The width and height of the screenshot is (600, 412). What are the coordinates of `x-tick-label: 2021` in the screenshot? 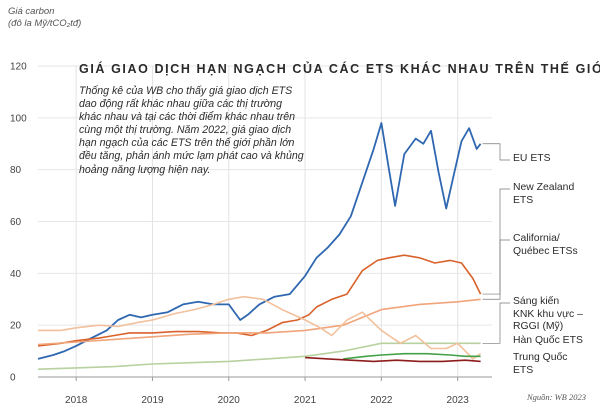 It's located at (305, 400).